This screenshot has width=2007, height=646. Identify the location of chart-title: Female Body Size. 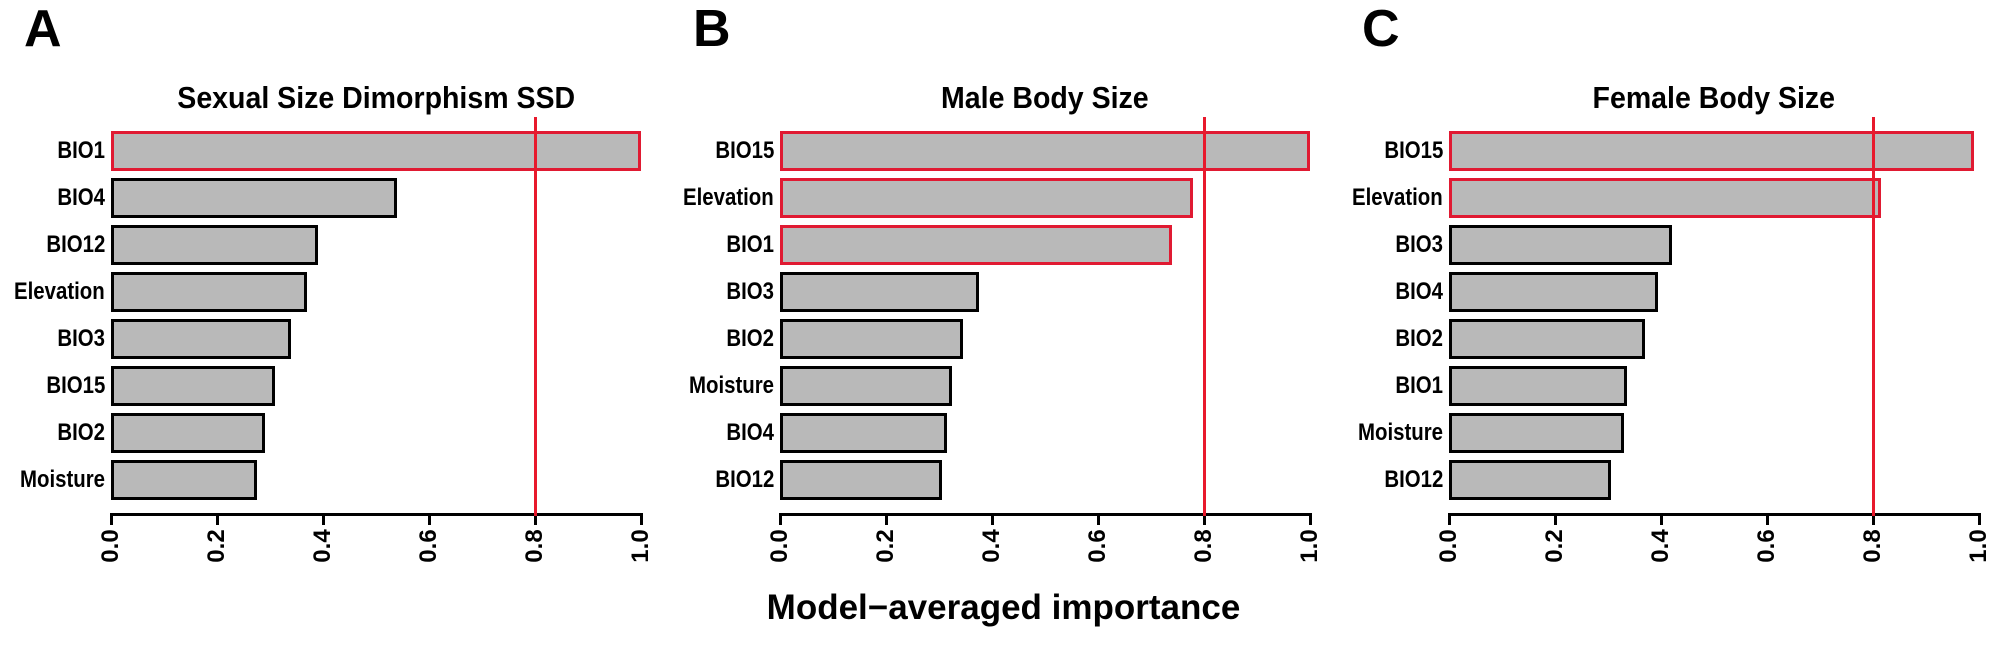
(1714, 98).